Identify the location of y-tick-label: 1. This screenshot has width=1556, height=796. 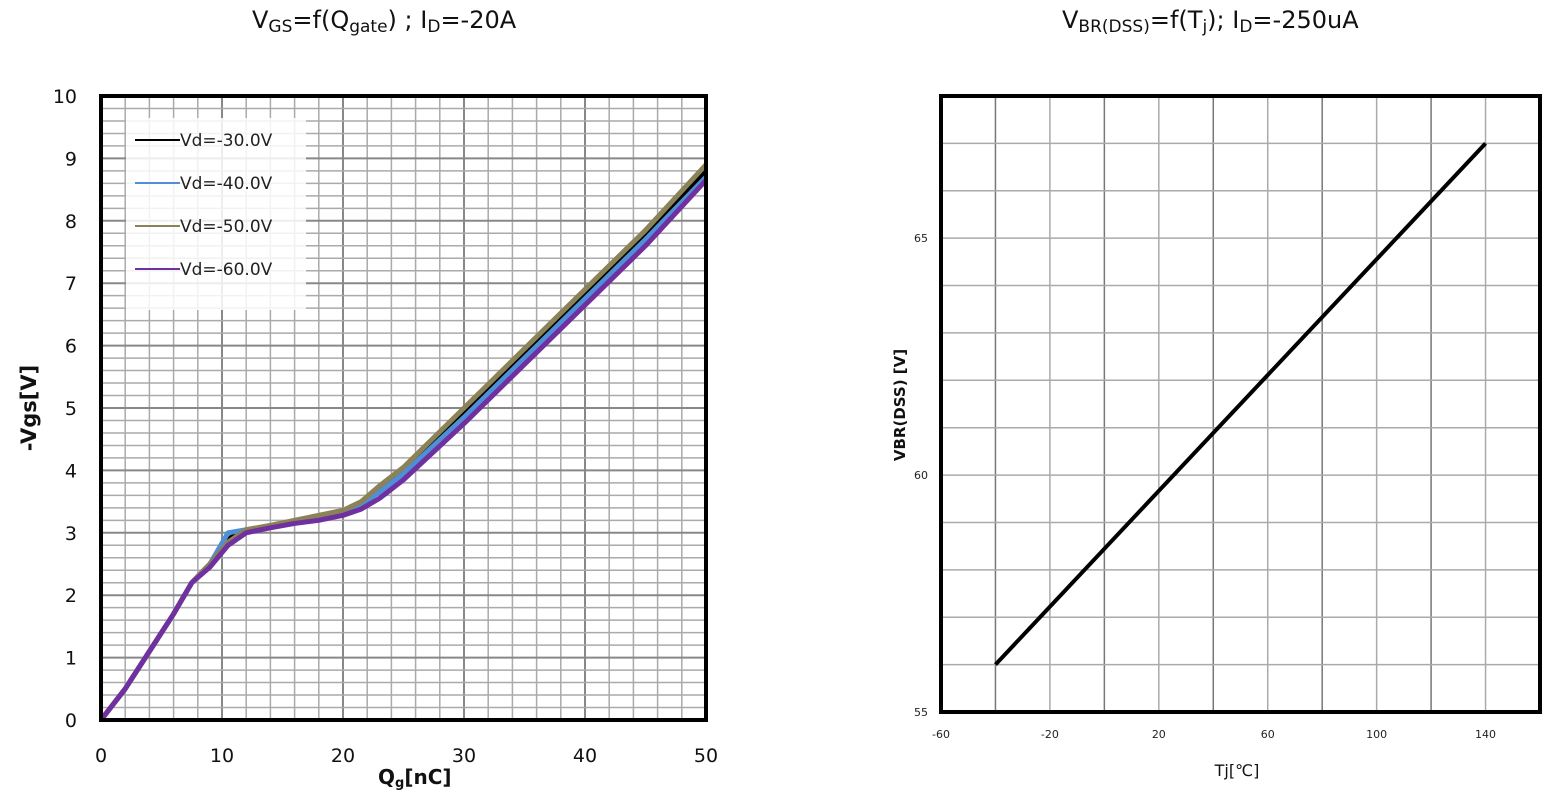
(71, 659).